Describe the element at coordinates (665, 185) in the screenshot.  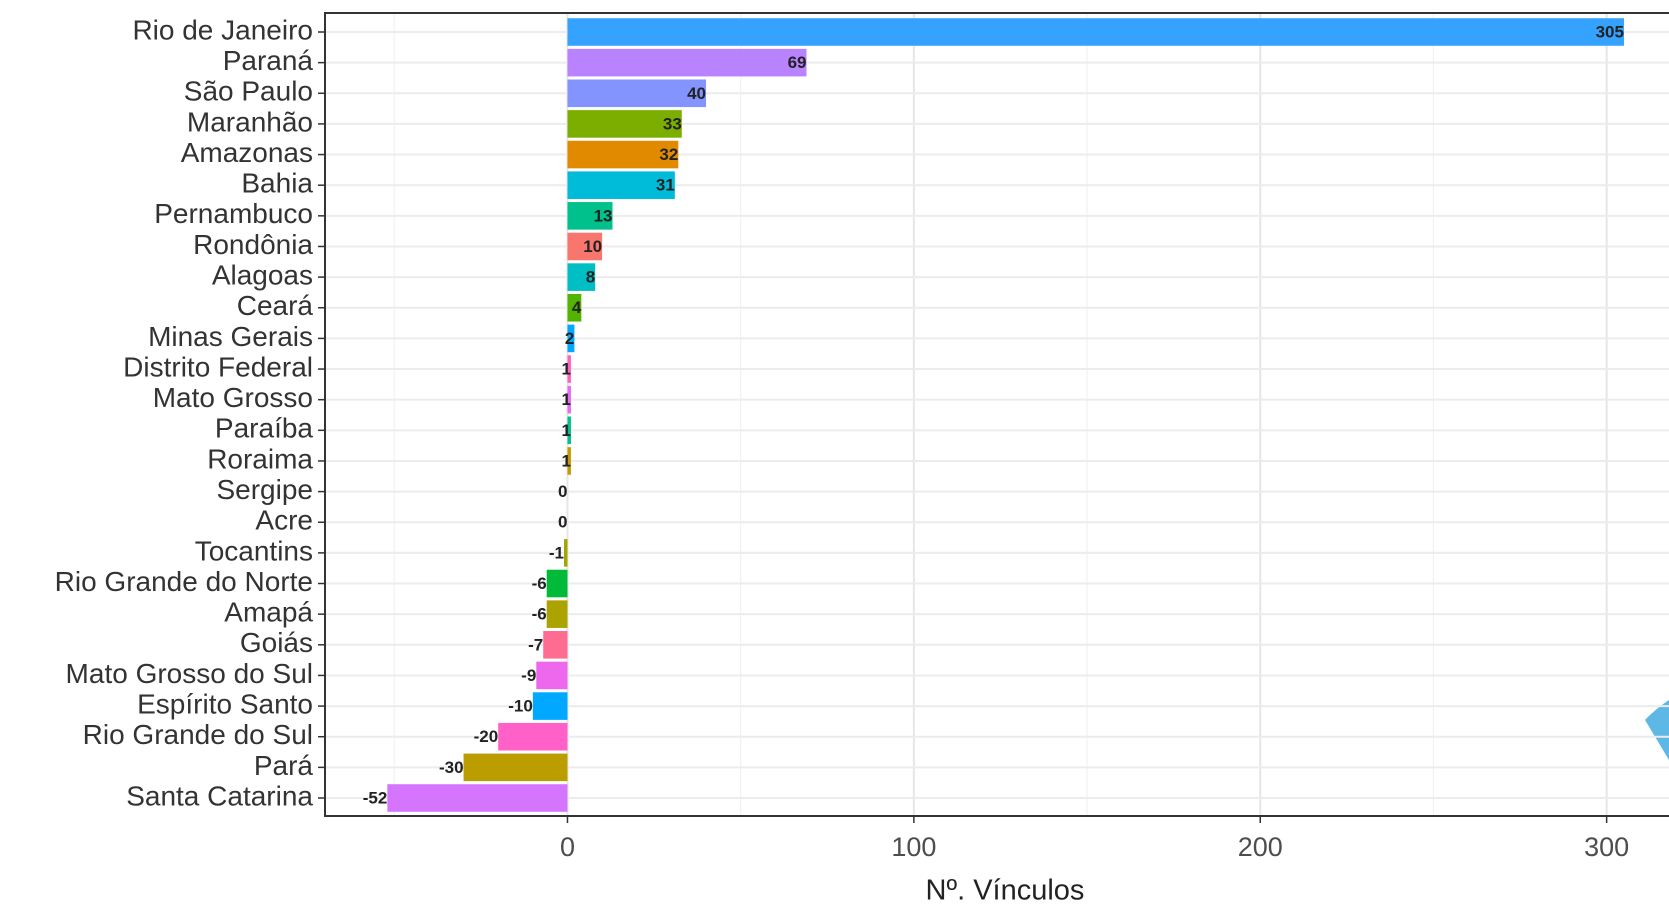
I see `value-label: 31` at that location.